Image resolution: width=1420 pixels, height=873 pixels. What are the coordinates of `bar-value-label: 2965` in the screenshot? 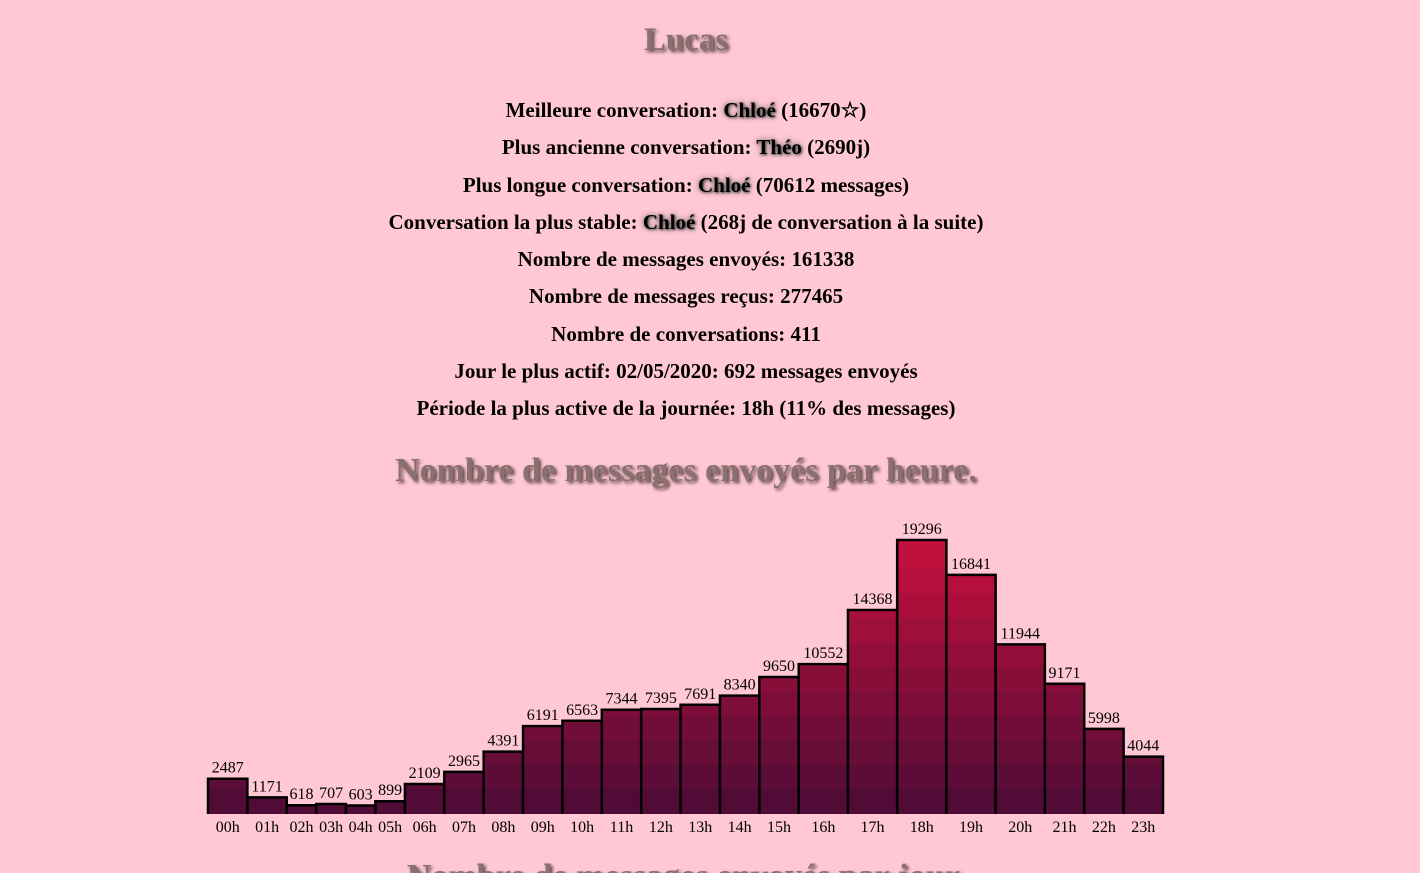 It's located at (464, 761).